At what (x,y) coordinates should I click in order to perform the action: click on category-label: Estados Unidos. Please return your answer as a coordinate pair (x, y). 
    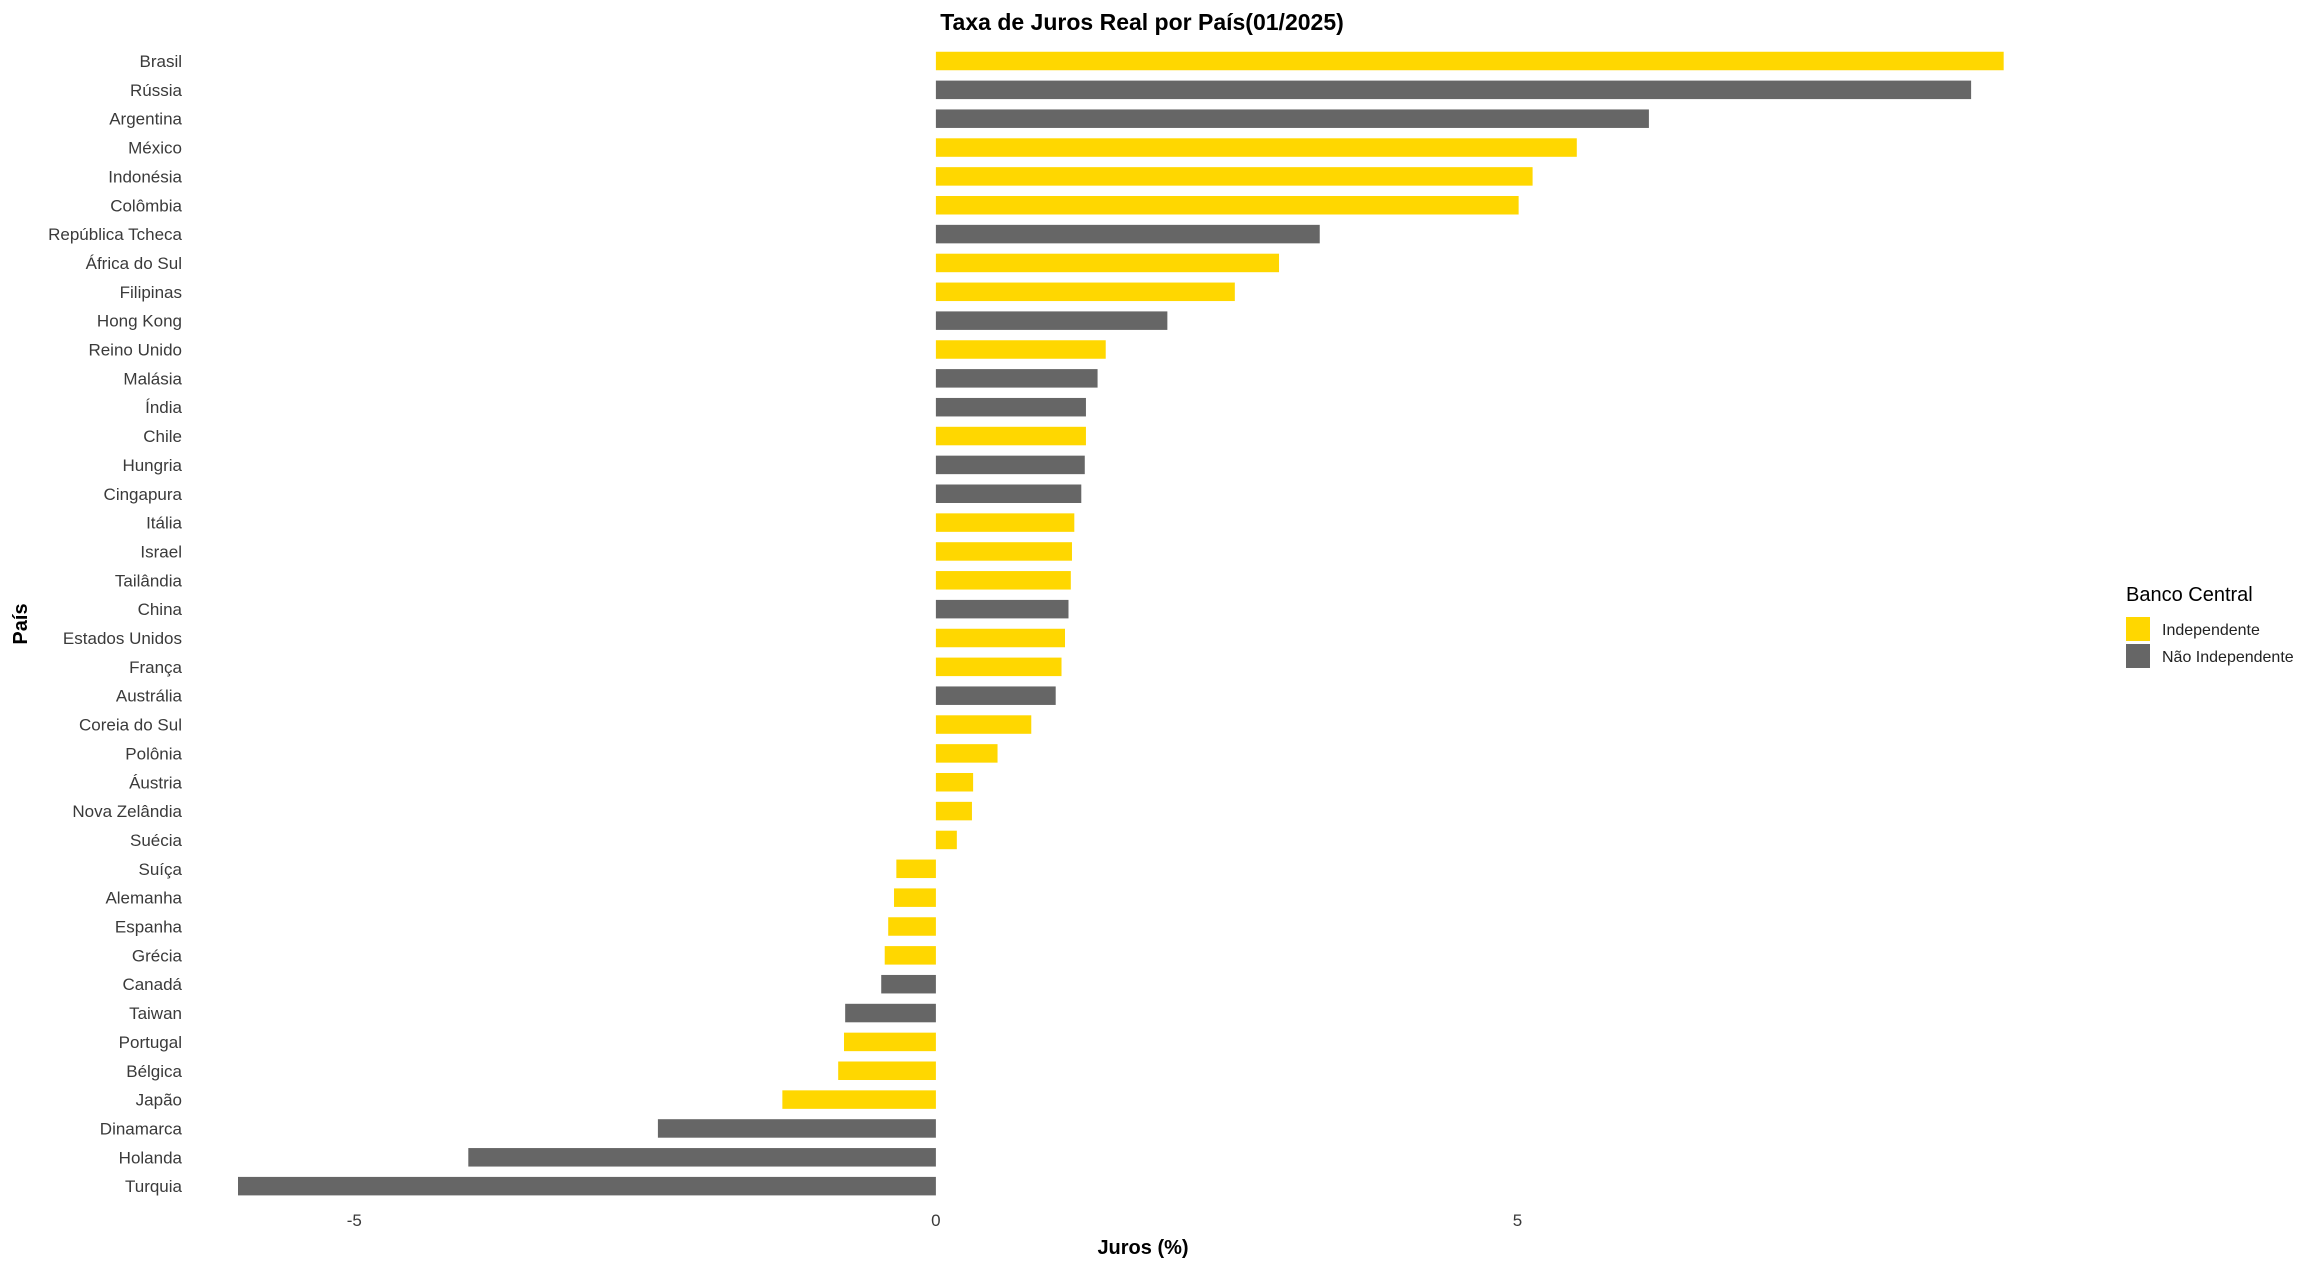
    Looking at the image, I should click on (122, 638).